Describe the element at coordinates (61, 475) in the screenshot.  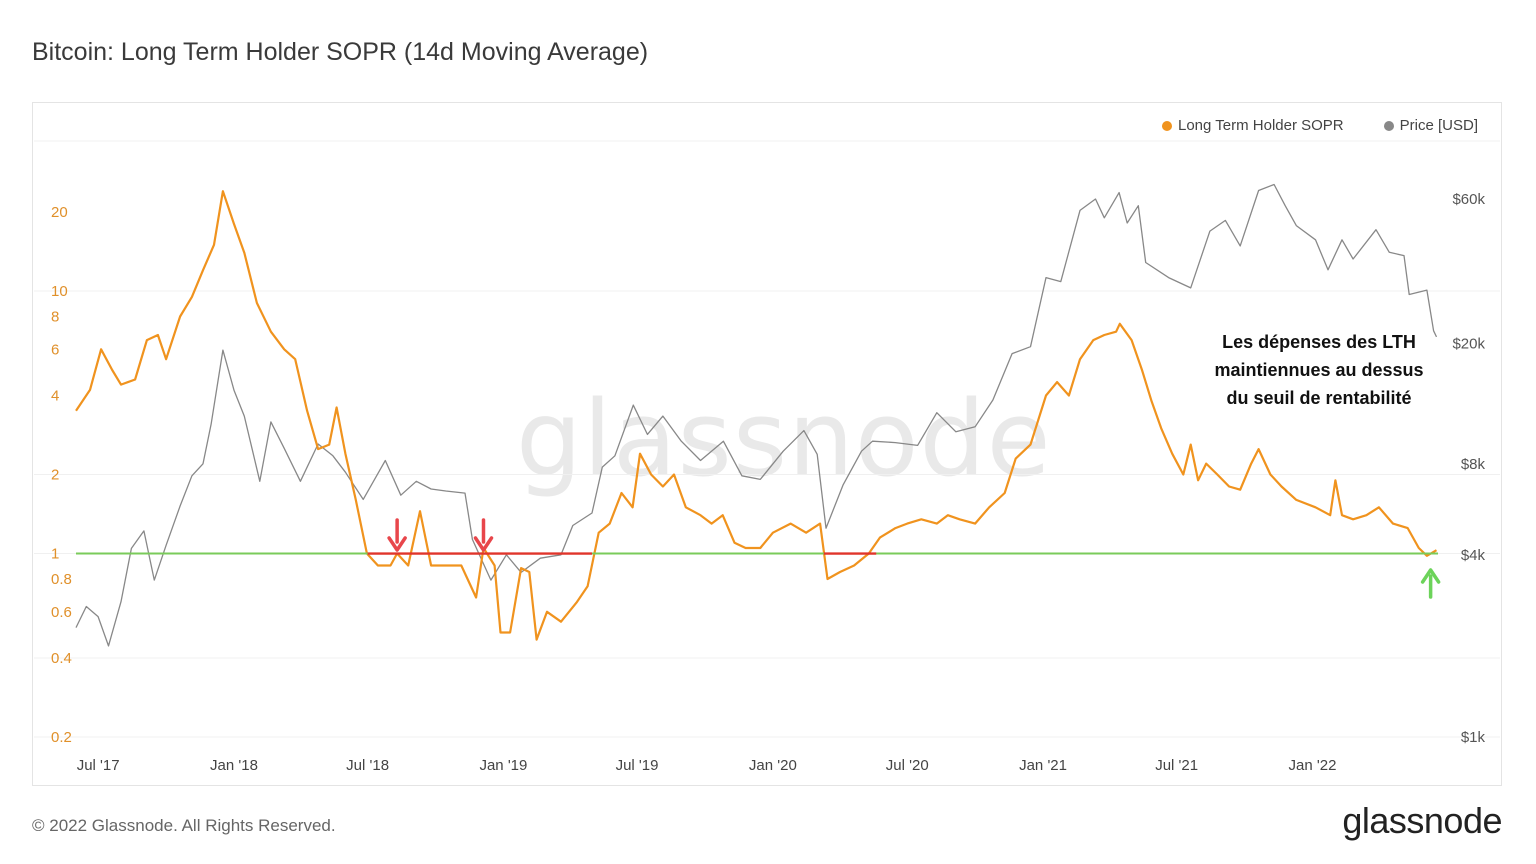
I see `y-axis-left: 0.2 0.4 0.6 0.8 1 2 4 6 8 10 20` at that location.